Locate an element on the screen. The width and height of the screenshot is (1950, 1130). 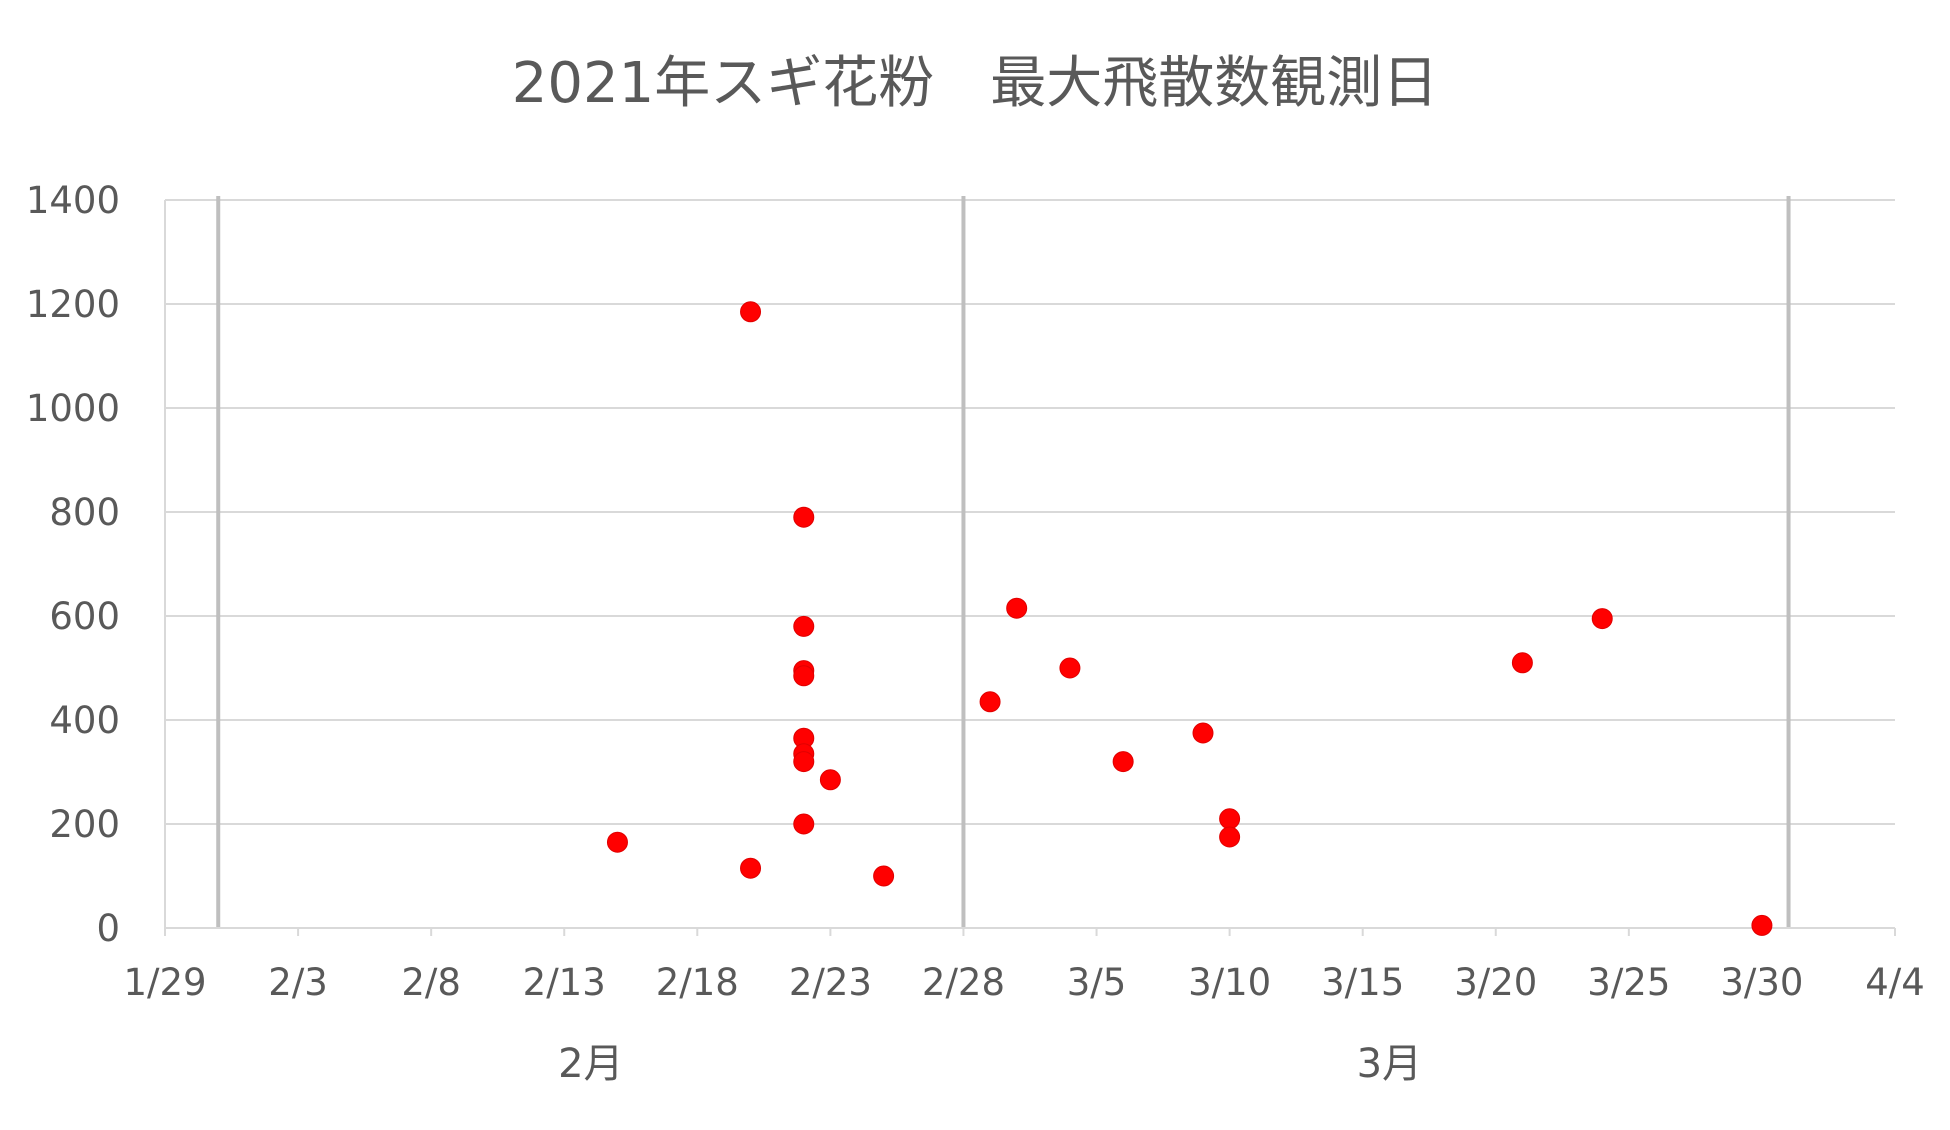
x-tick-label: 4/4 is located at coordinates (1895, 982).